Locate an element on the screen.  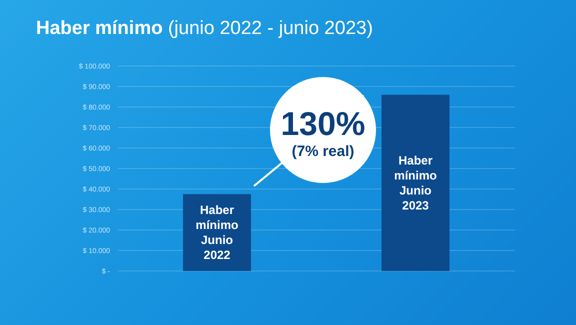
x-tick-label: Haber mínimo Junio 2022 is located at coordinates (217, 232).